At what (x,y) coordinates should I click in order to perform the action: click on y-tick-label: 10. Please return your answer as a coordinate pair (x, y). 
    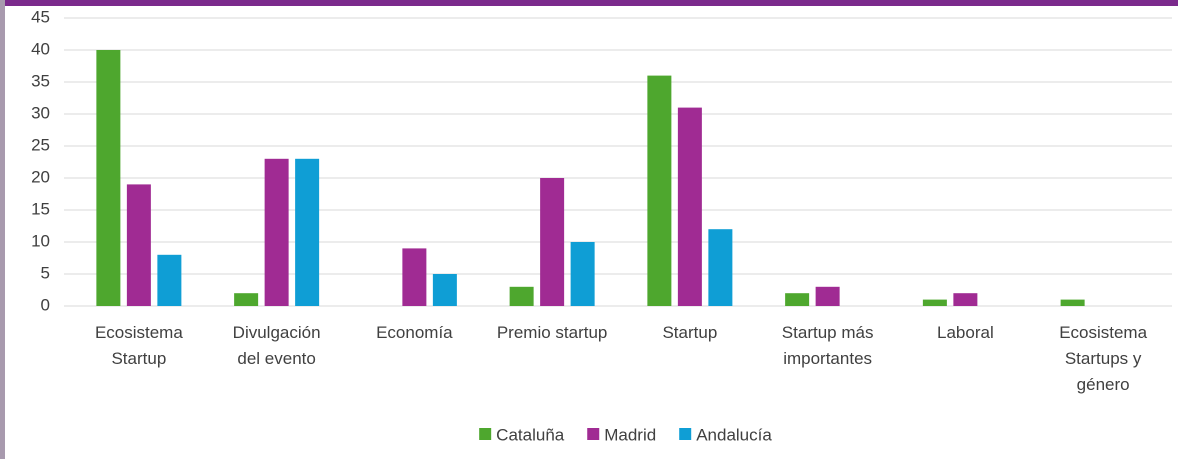
    Looking at the image, I should click on (40, 240).